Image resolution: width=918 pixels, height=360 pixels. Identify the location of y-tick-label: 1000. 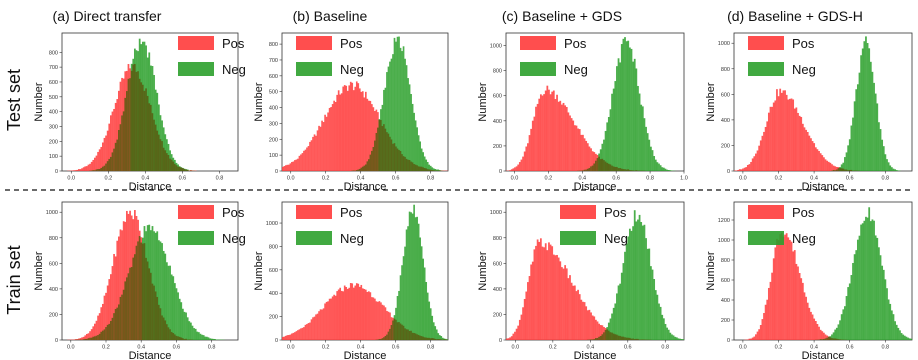
(724, 44).